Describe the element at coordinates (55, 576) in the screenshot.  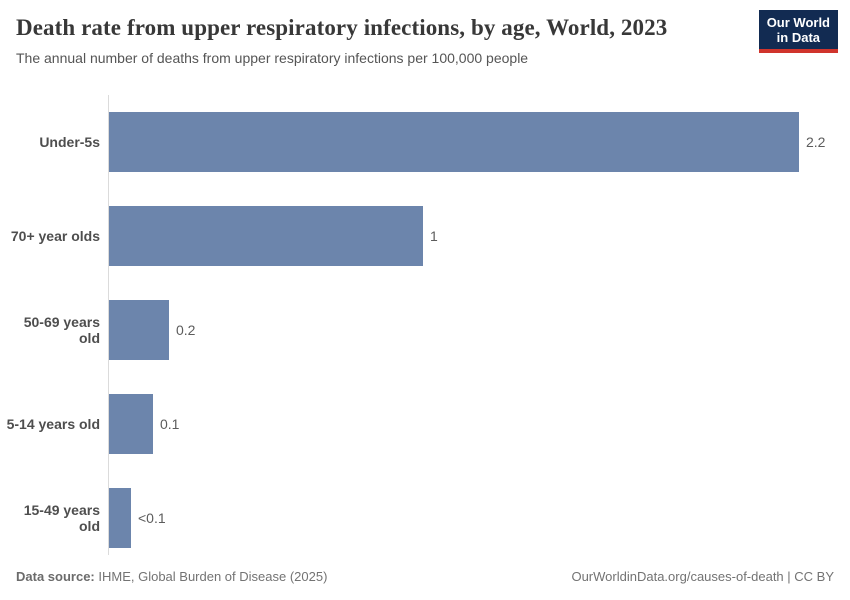
I see `data-source-label: Data source:` at that location.